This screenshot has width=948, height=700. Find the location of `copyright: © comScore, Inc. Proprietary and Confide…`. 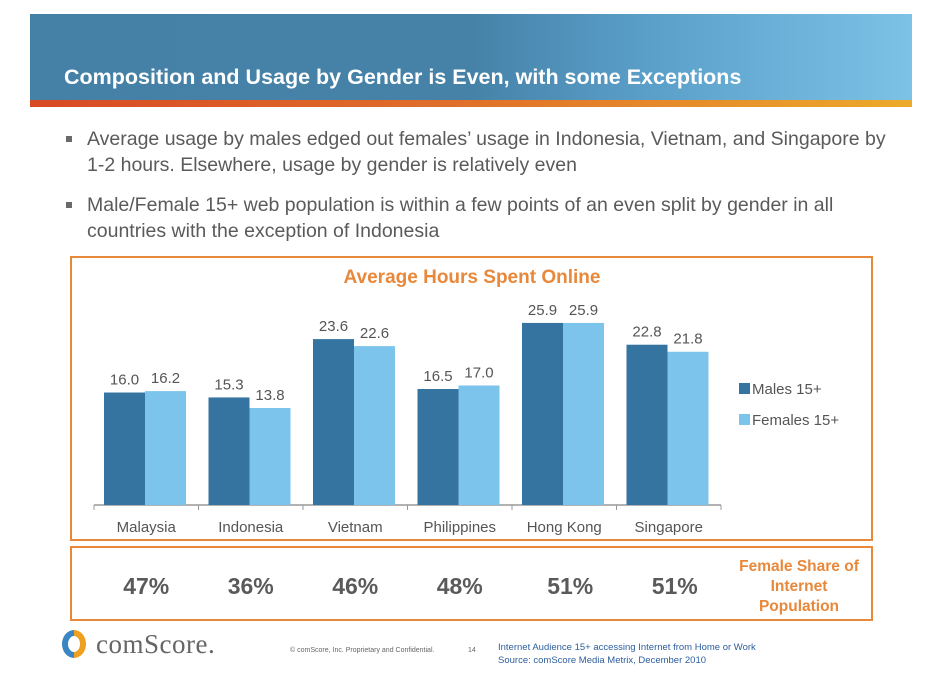

copyright: © comScore, Inc. Proprietary and Confide… is located at coordinates (362, 650).